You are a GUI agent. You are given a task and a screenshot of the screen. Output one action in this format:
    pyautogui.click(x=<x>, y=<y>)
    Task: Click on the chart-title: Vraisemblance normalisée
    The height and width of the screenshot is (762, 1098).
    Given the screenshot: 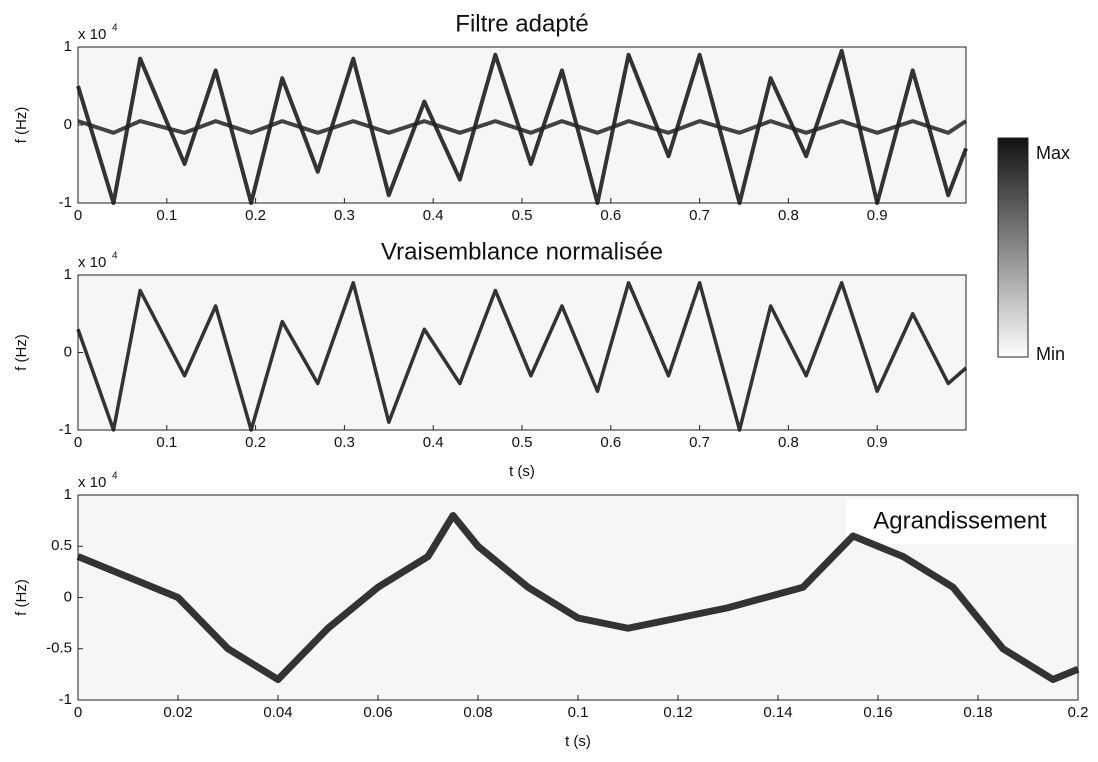 What is the action you would take?
    pyautogui.click(x=522, y=251)
    